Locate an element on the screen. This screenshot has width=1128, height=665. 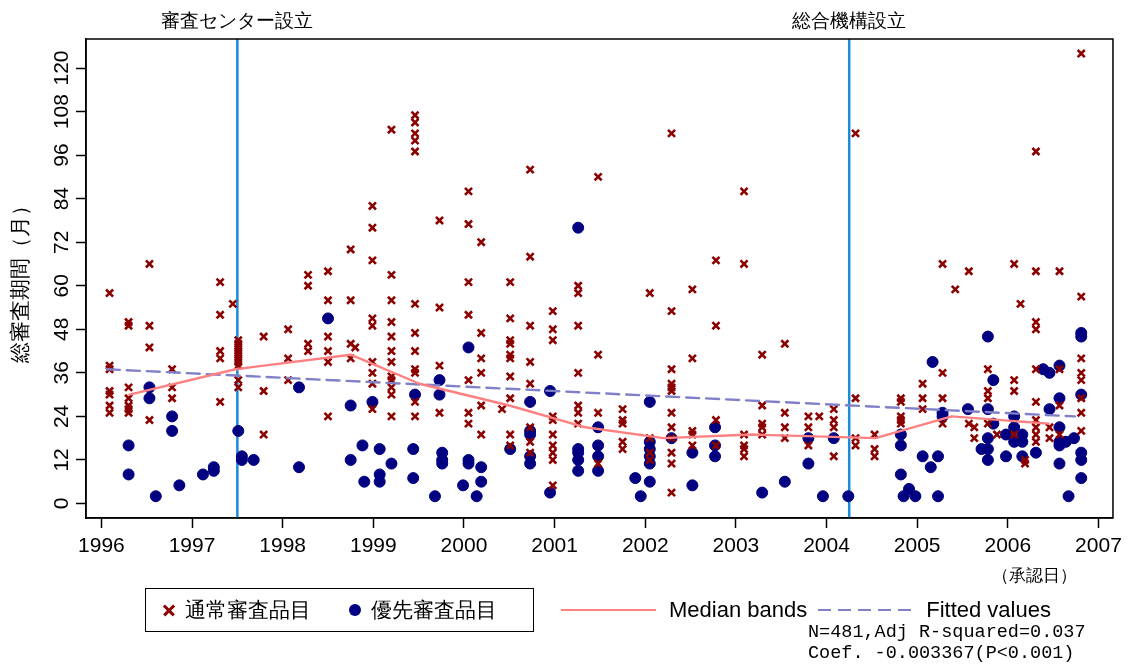
x-tick-label: 2001 is located at coordinates (554, 545).